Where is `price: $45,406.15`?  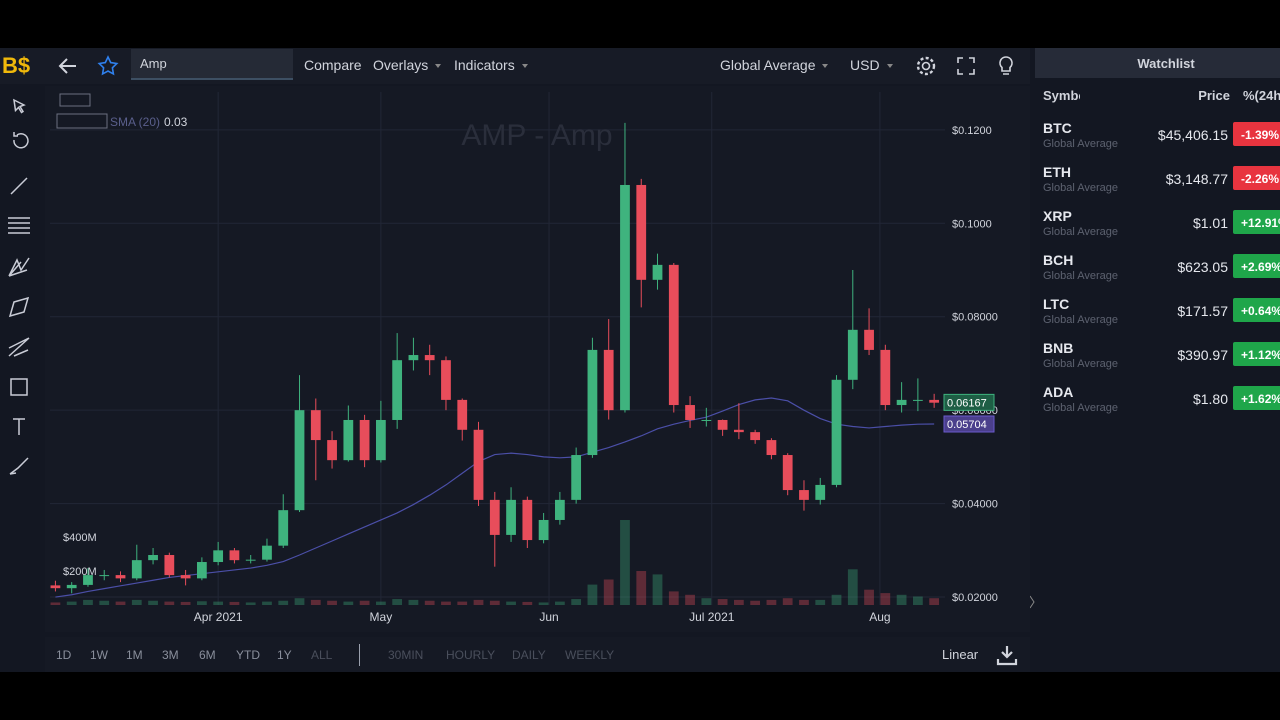
price: $45,406.15 is located at coordinates (1192, 135).